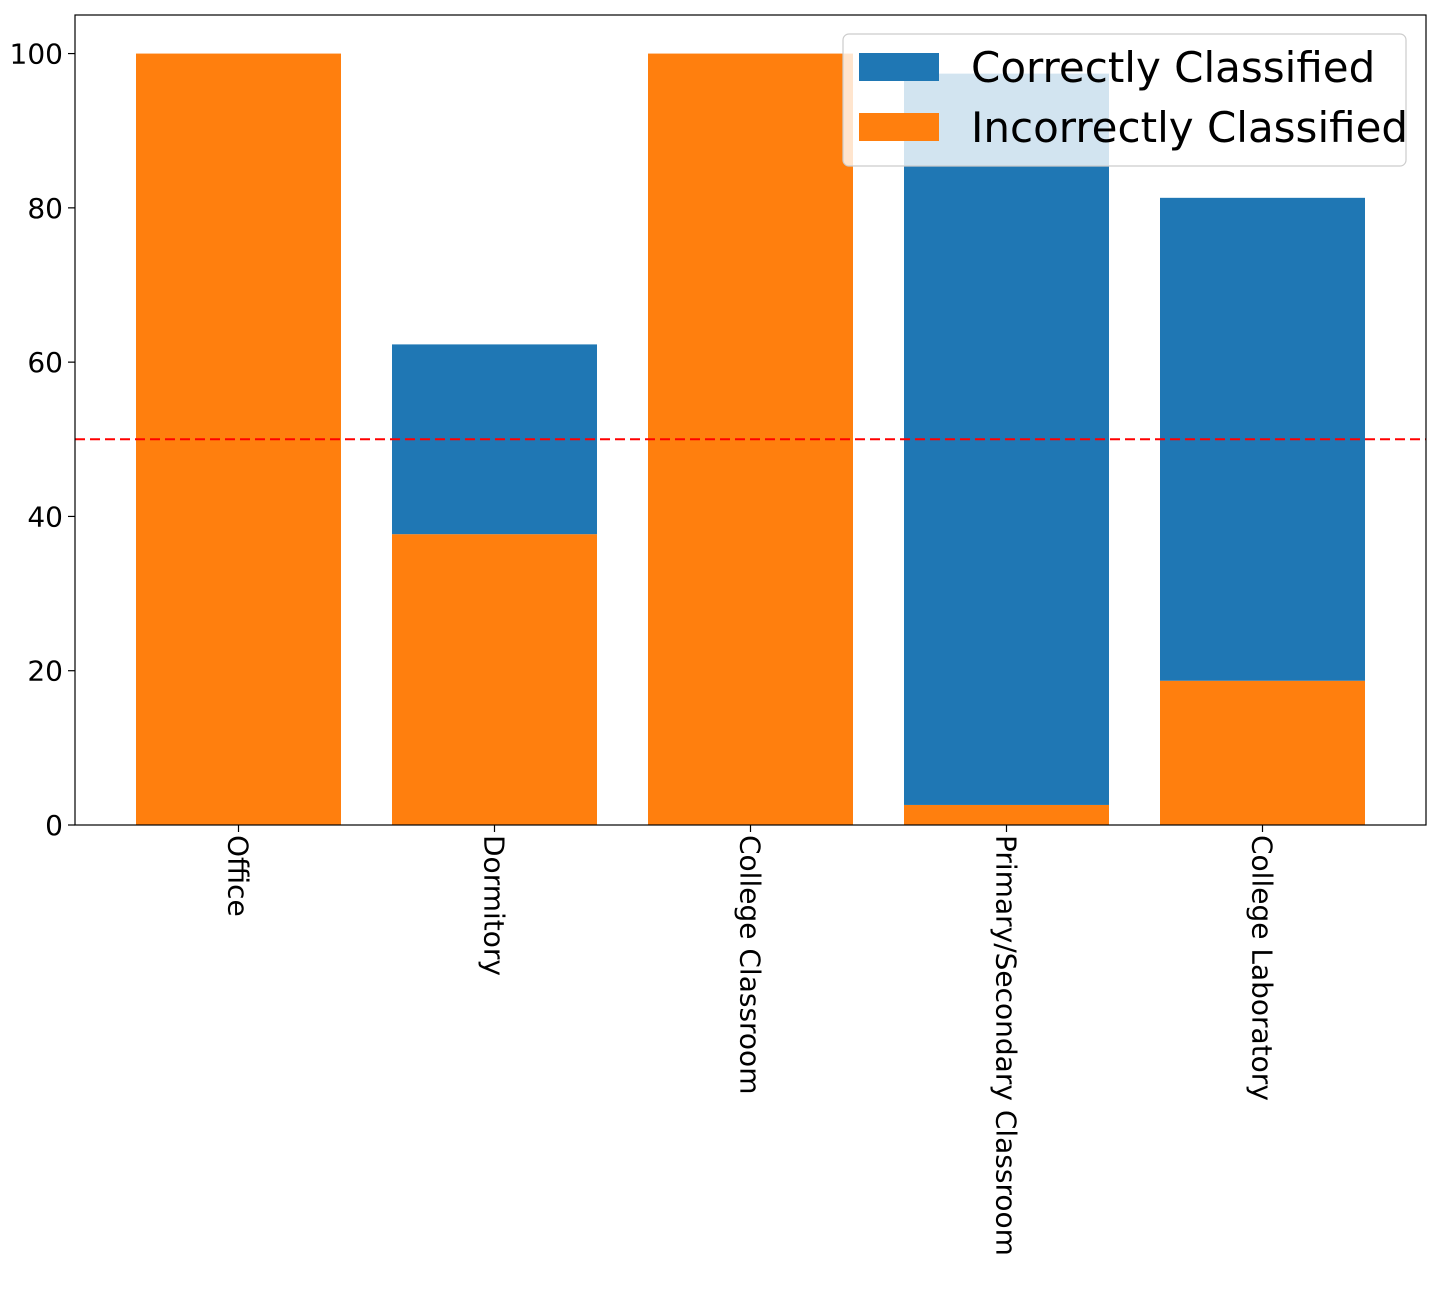 This screenshot has height=1296, width=1440. I want to click on x-tick-label: Primary/Secondary Classroom, so click(1006, 1045).